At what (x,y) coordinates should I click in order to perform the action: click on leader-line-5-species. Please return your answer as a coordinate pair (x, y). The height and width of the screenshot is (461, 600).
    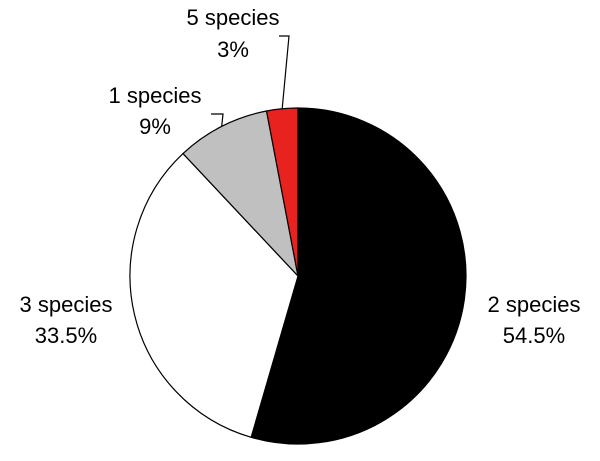
    Looking at the image, I should click on (284, 72).